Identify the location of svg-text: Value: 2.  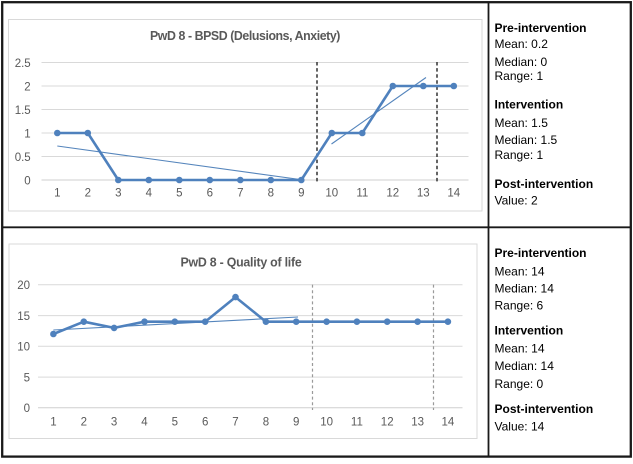
(516, 201).